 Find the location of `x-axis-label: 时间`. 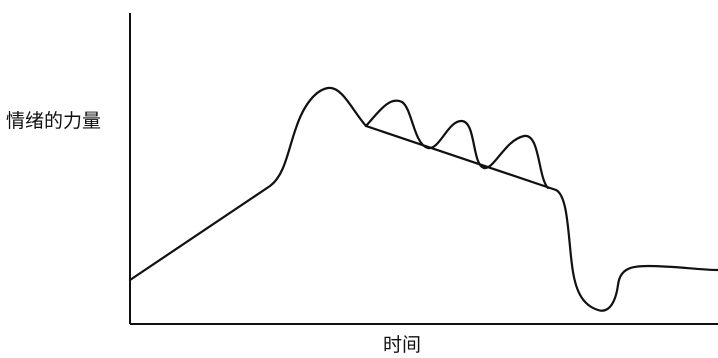

x-axis-label: 时间 is located at coordinates (402, 345).